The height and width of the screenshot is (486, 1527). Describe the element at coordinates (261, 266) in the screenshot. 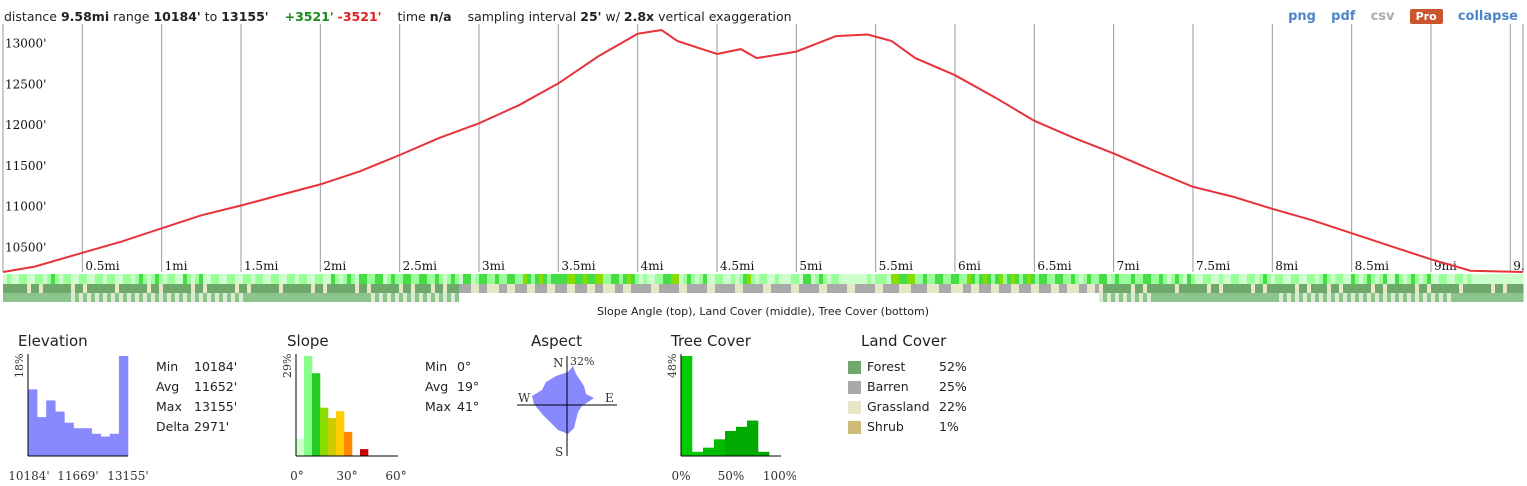

I see `x-tick-label: 1.5mi` at that location.